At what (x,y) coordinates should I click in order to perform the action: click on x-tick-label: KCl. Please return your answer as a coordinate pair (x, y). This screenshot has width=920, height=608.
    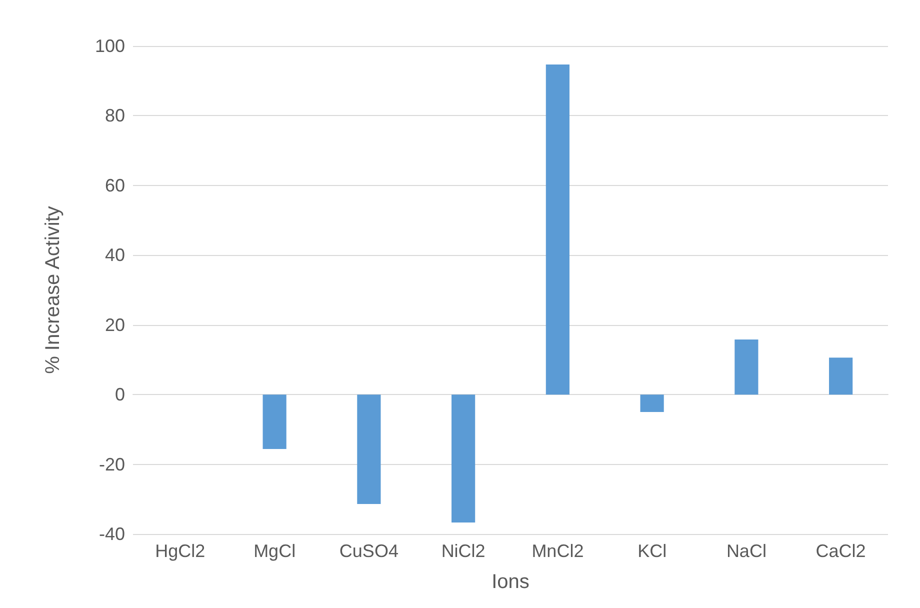
    Looking at the image, I should click on (652, 551).